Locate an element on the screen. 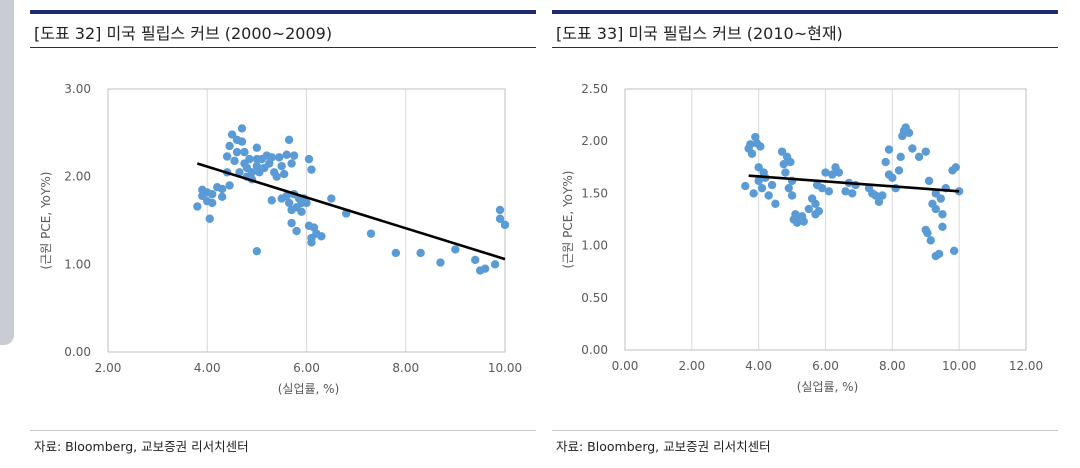 The width and height of the screenshot is (1080, 468). x-tick-label: 2.00 is located at coordinates (691, 366).